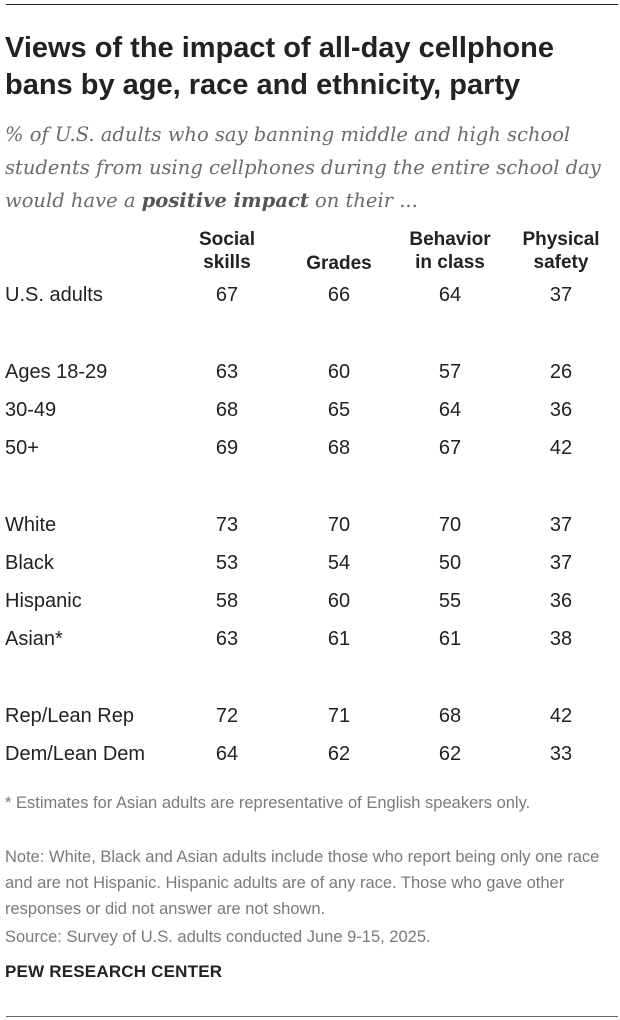 Image resolution: width=620 pixels, height=1020 pixels. I want to click on table-cell: 73, so click(227, 525).